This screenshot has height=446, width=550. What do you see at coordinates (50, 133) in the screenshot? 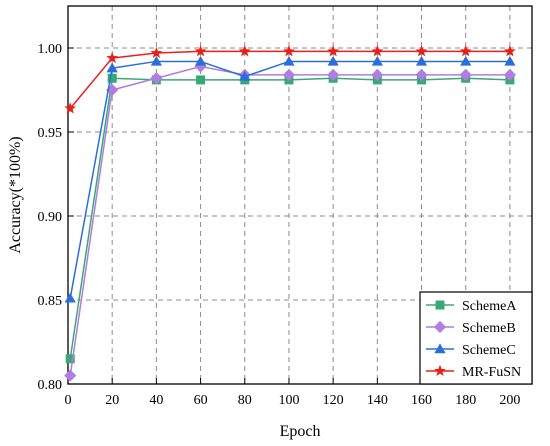
I see `y-tick-label-3: 0.95` at bounding box center [50, 133].